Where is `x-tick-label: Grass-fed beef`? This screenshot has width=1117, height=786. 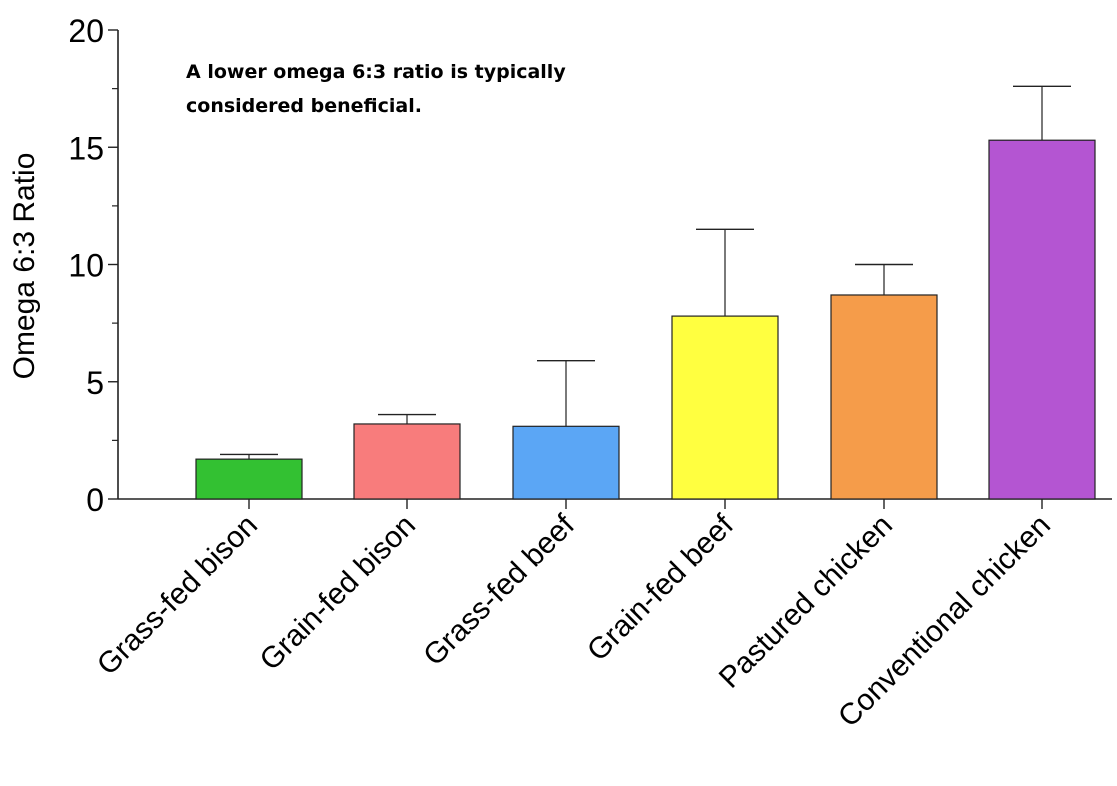
x-tick-label: Grass-fed beef is located at coordinates (499, 590).